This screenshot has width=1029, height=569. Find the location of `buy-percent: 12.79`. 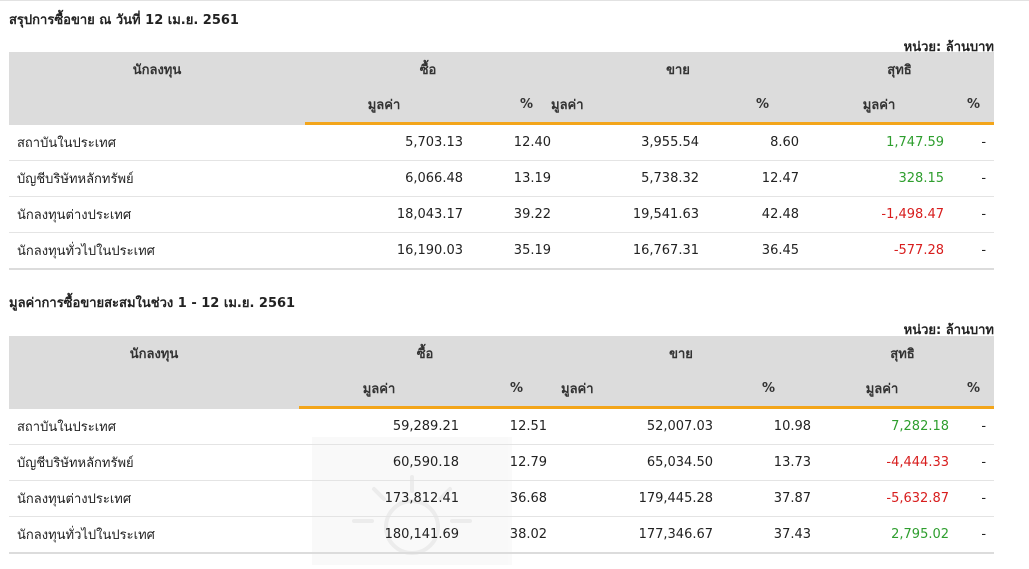

buy-percent: 12.79 is located at coordinates (505, 462).